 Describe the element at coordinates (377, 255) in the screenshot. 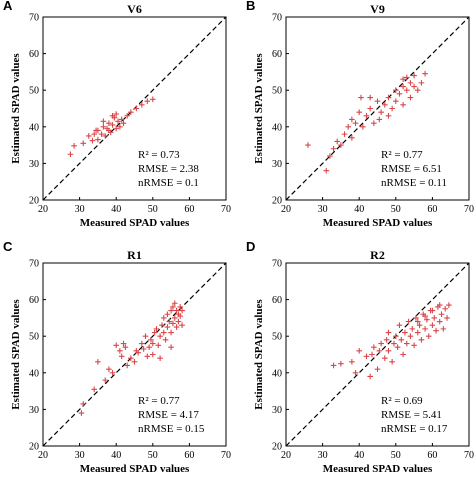

I see `panel-title: R2` at that location.